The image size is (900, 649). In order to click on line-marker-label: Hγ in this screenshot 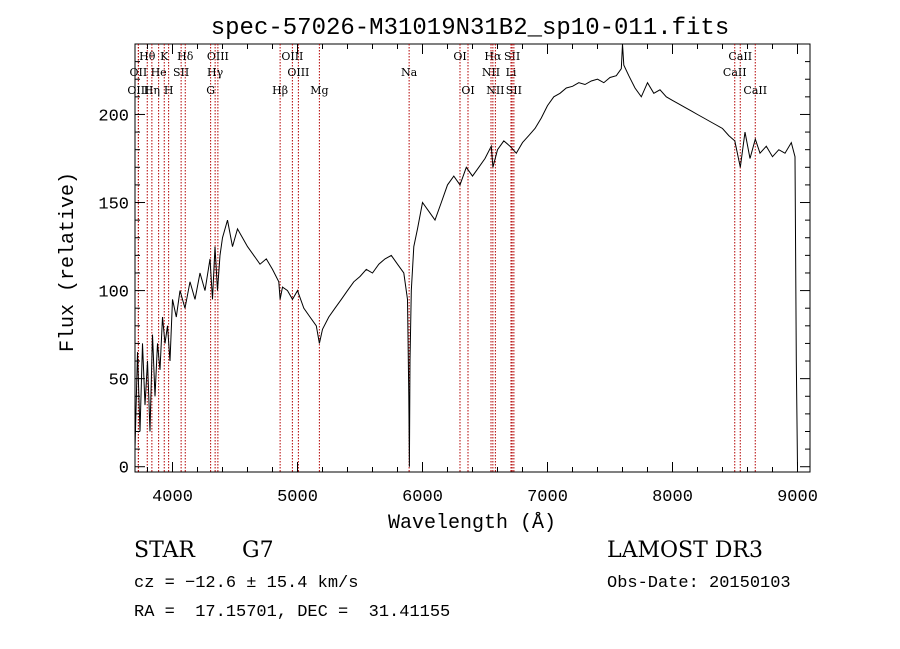, I will do `click(215, 72)`.